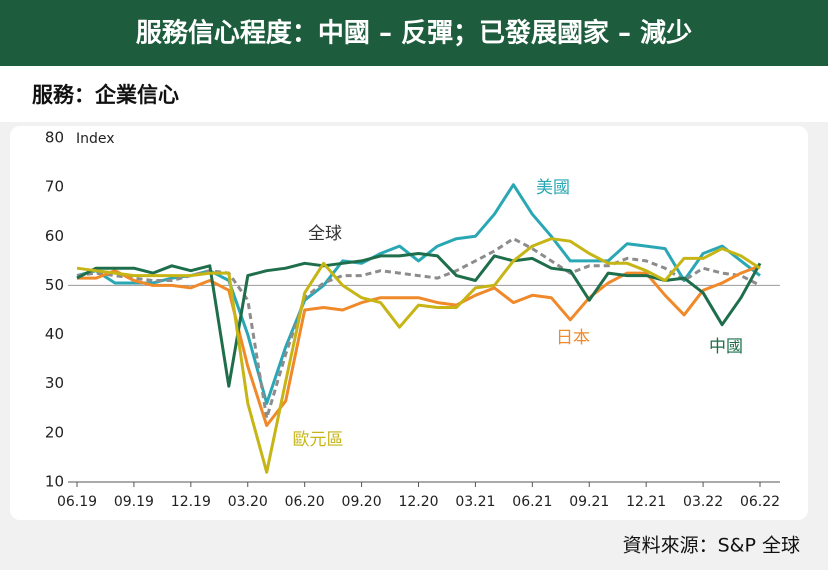 The height and width of the screenshot is (570, 828). Describe the element at coordinates (573, 338) in the screenshot. I see `series-label: 日本` at that location.